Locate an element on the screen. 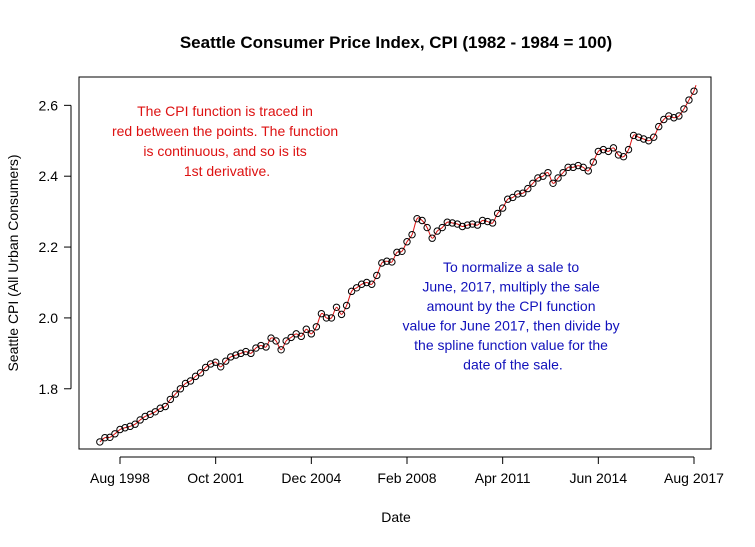 The image size is (755, 547). annotation-blue-line: the spline function value for the is located at coordinates (511, 345).